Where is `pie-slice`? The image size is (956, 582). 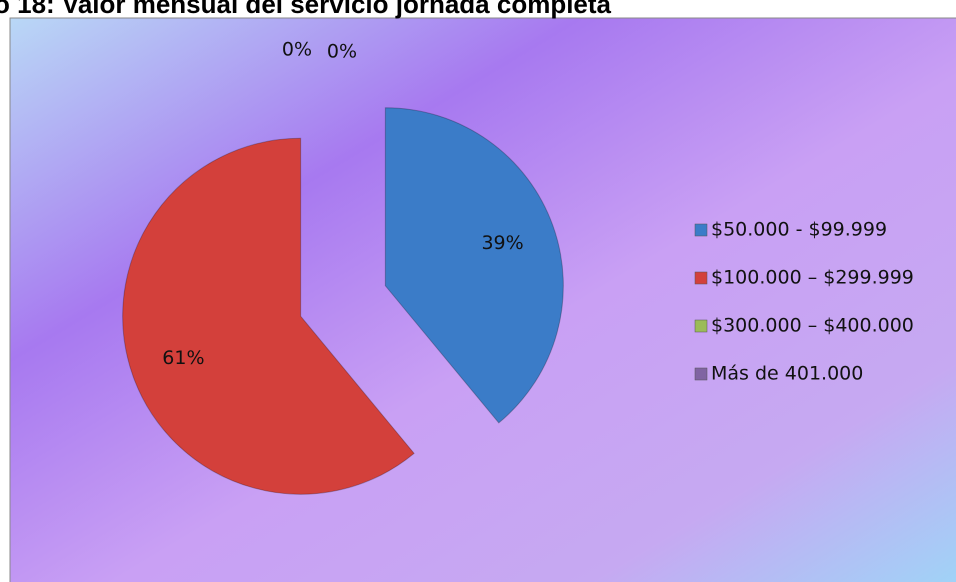 pie-slice is located at coordinates (474, 265).